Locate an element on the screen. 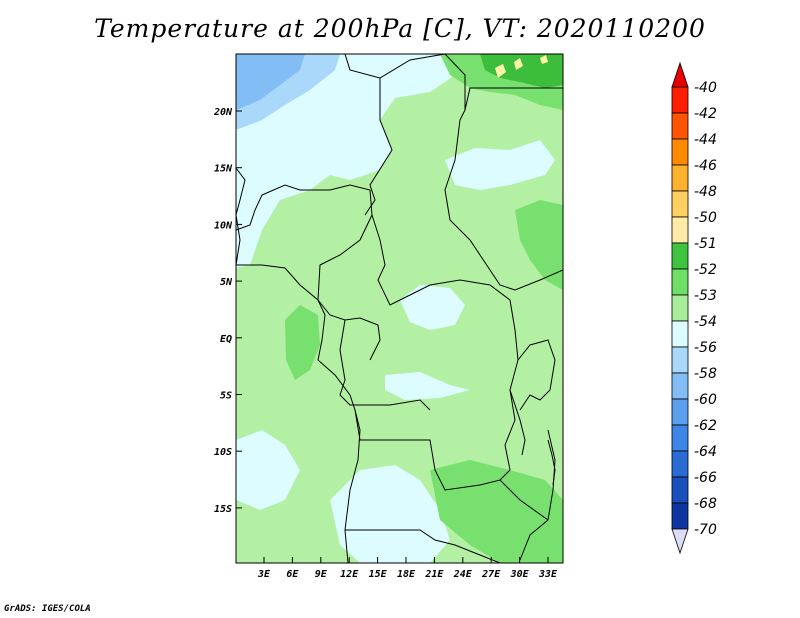  lat-label: 5S is located at coordinates (226, 396).